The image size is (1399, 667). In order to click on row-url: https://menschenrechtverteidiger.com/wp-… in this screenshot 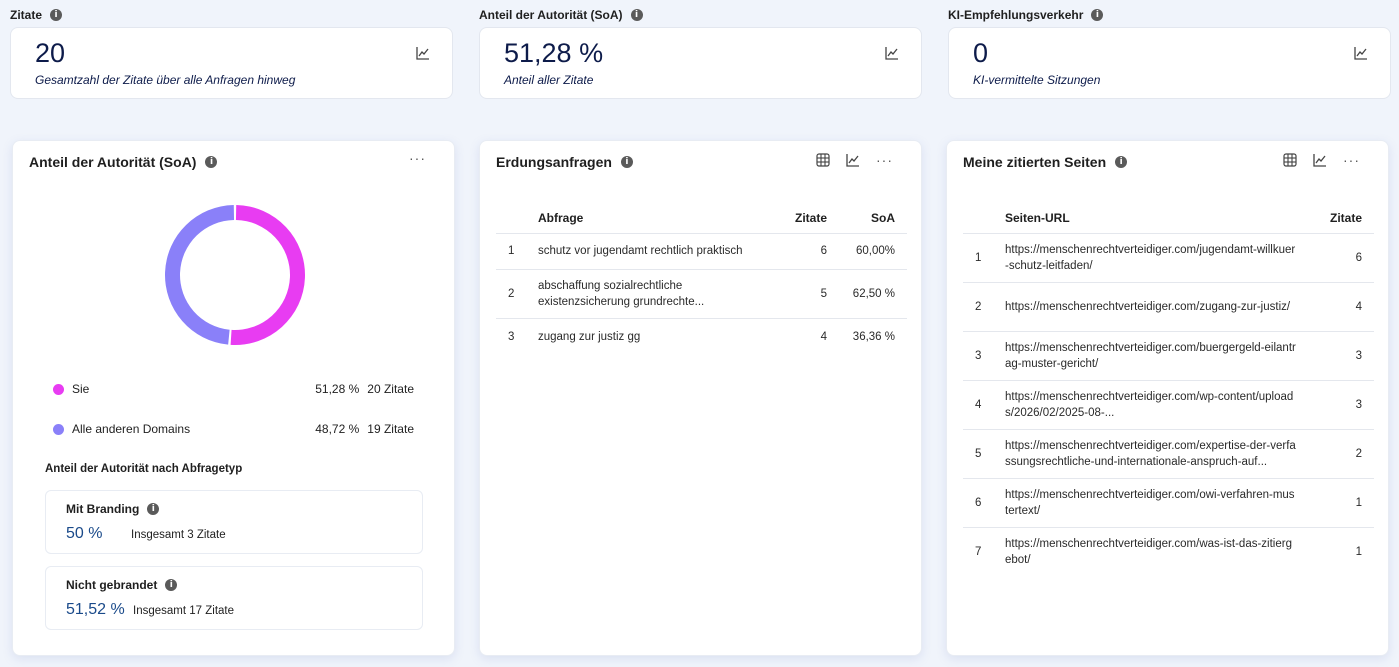, I will do `click(1149, 404)`.